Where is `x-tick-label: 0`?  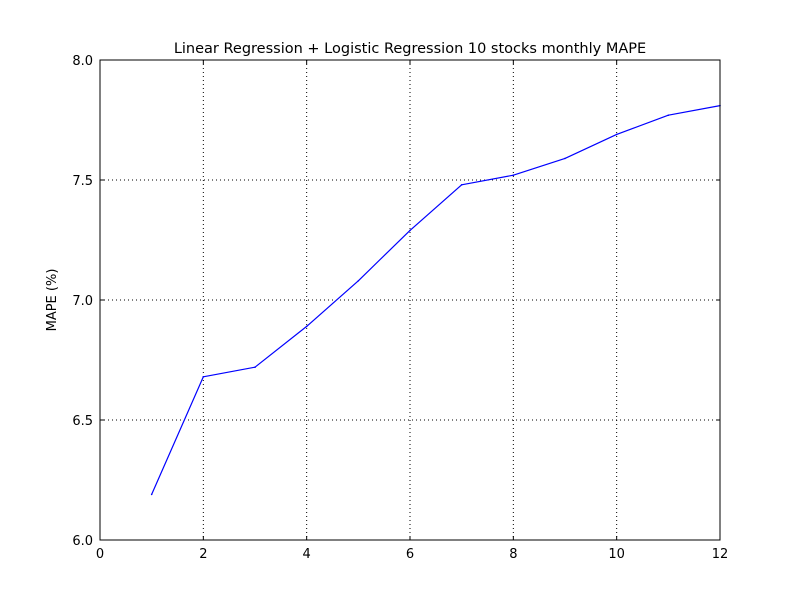
x-tick-label: 0 is located at coordinates (100, 554).